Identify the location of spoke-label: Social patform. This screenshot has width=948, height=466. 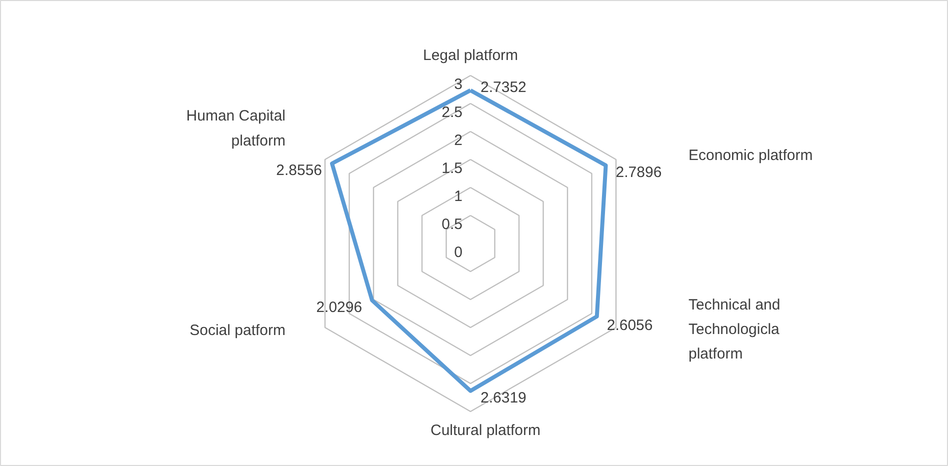
(238, 330).